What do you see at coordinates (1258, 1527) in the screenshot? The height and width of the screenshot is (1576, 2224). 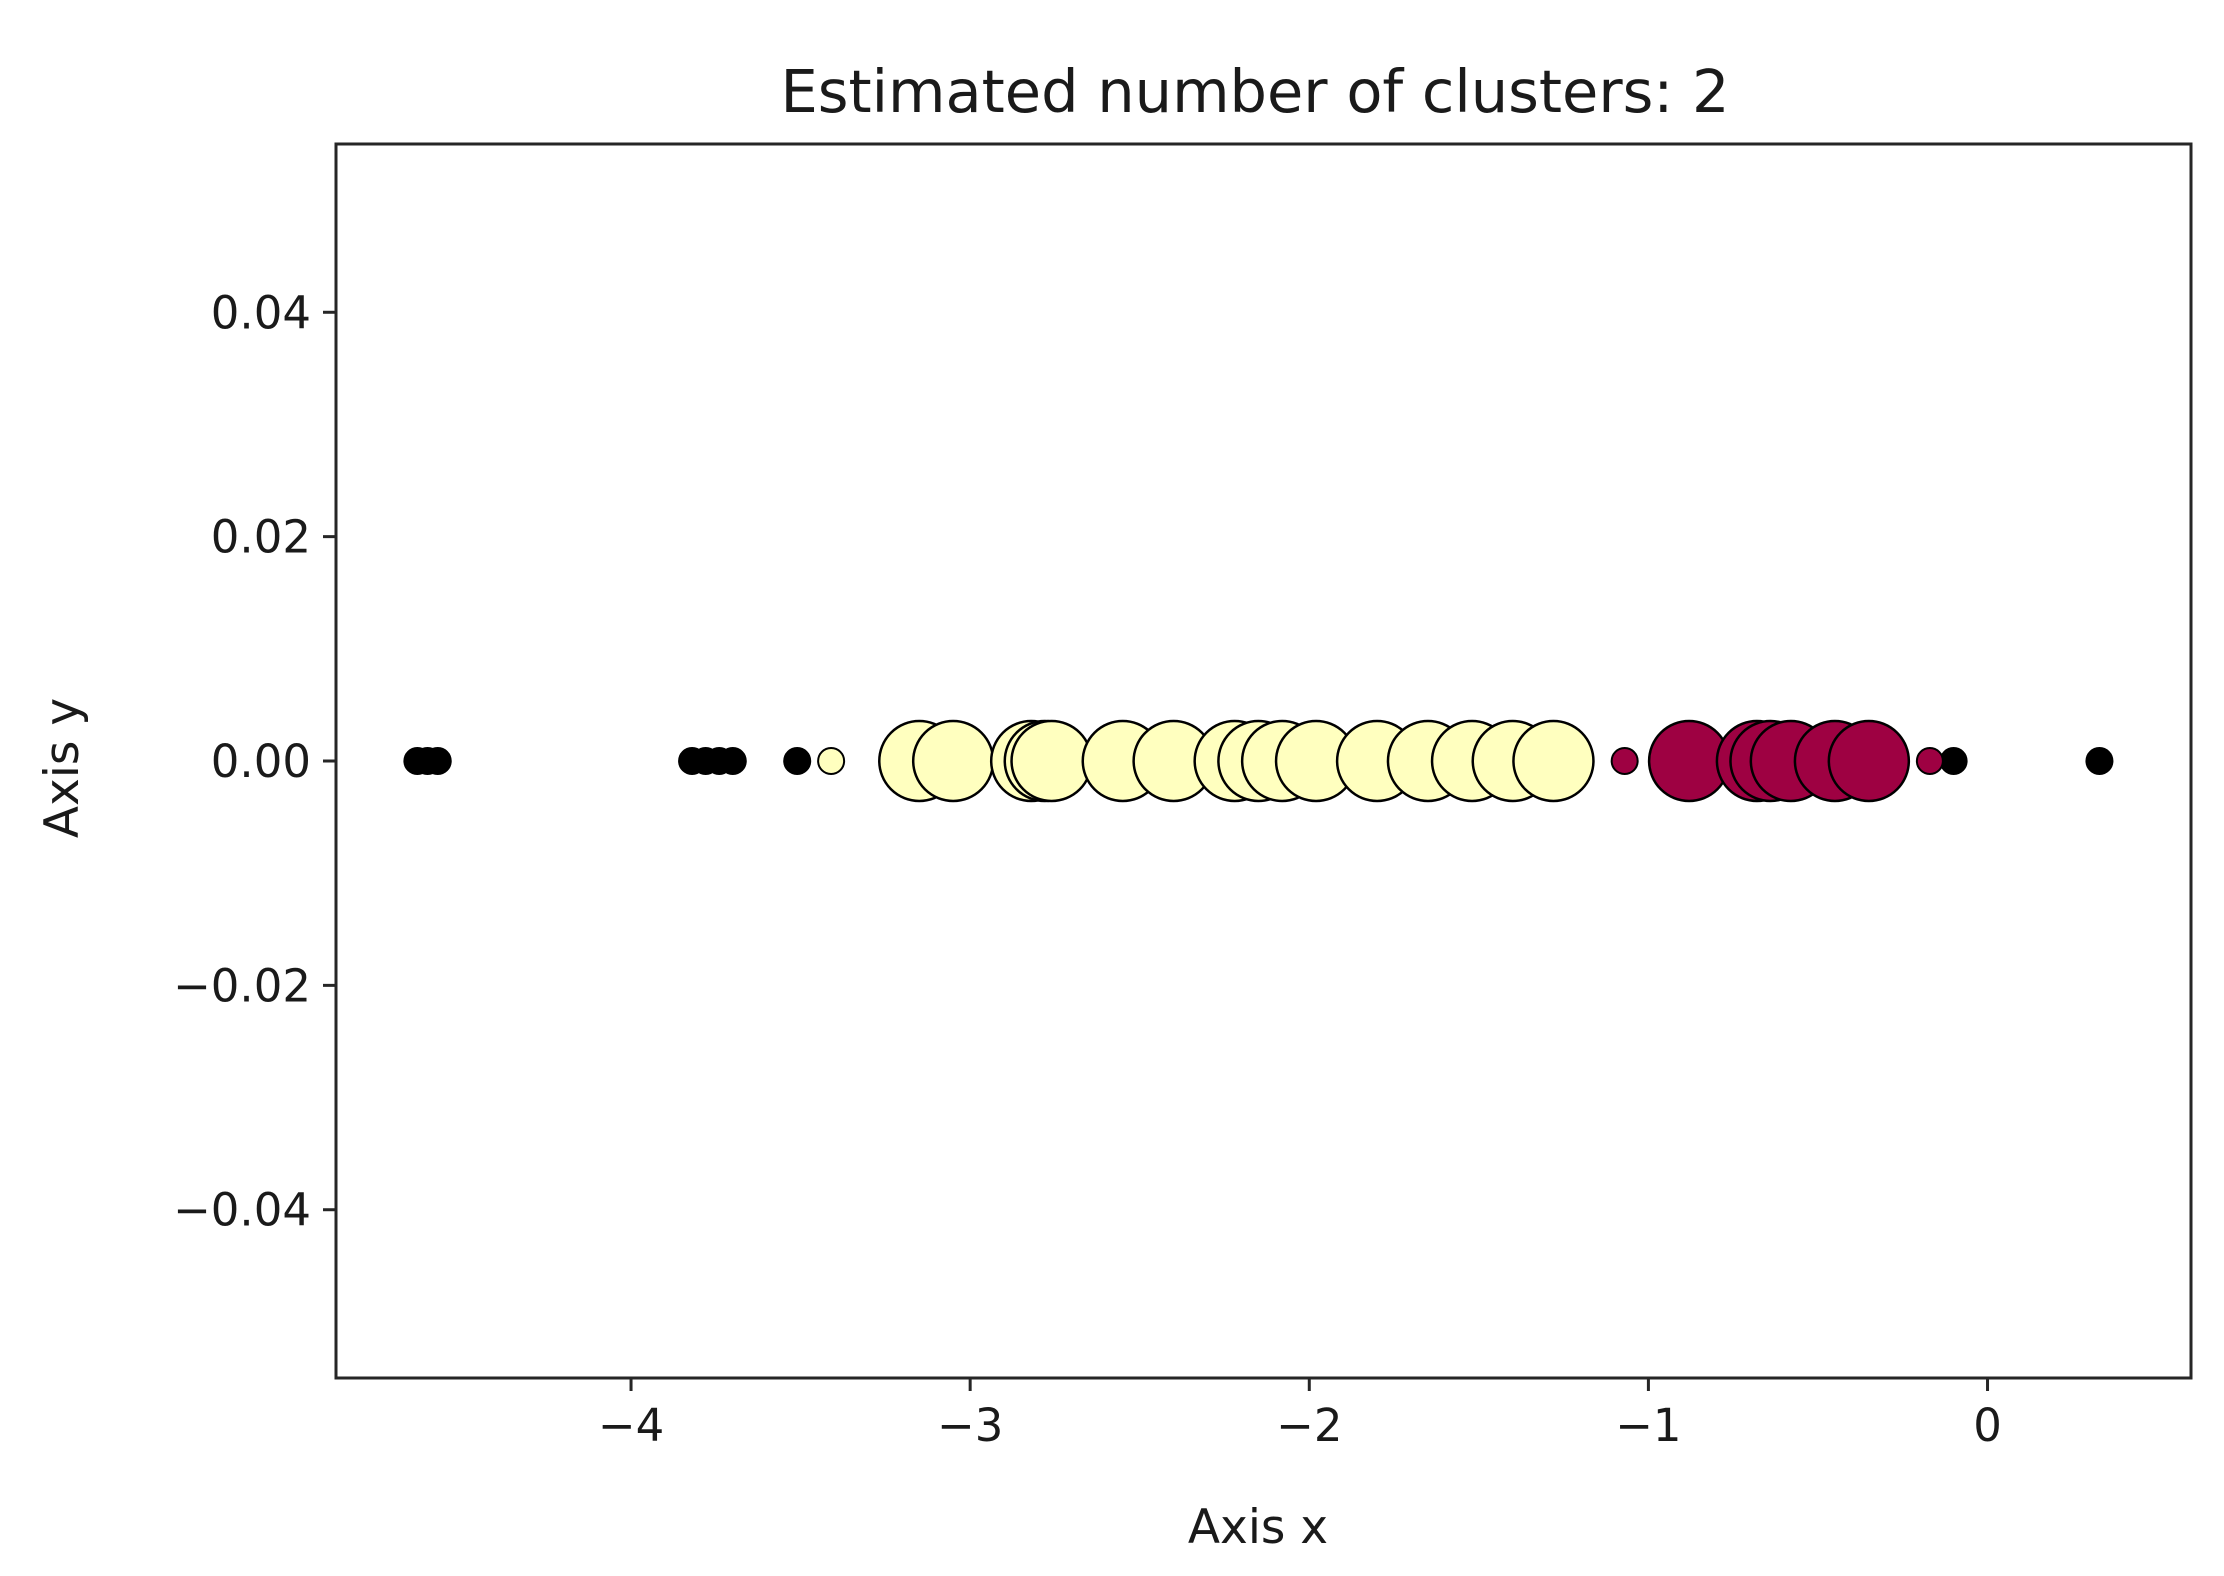 I see `x-axis-label: Axis x` at bounding box center [1258, 1527].